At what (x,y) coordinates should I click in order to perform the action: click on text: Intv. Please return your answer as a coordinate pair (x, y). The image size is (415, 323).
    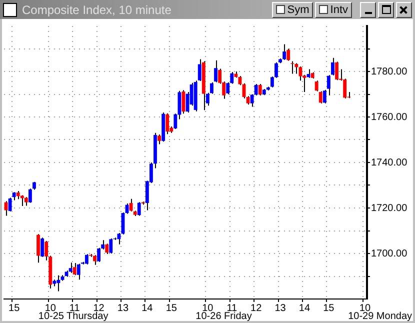
    Looking at the image, I should click on (339, 10).